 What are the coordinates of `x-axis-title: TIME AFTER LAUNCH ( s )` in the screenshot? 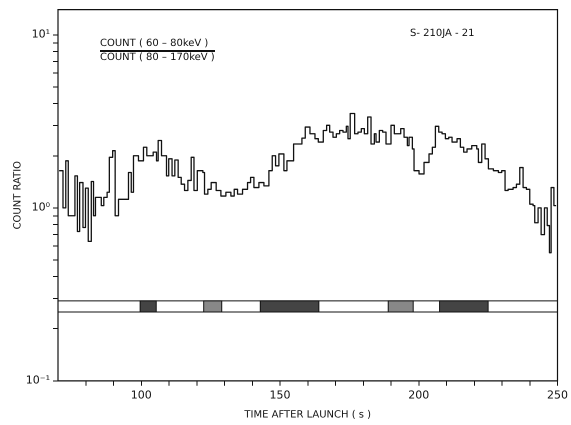 It's located at (307, 415).